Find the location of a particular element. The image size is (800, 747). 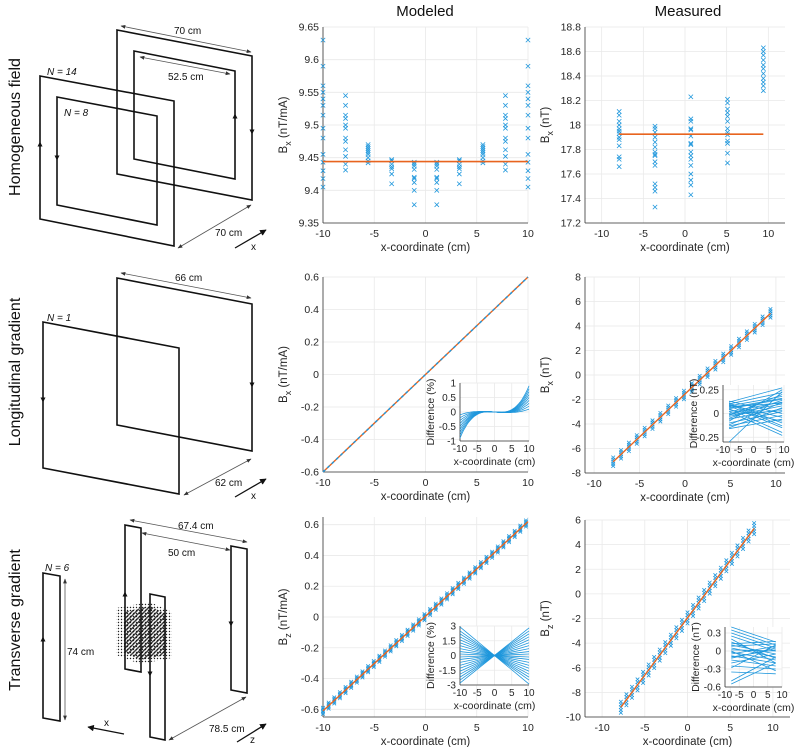

y-axis-label: Bx (nT/mA) is located at coordinates (285, 124).